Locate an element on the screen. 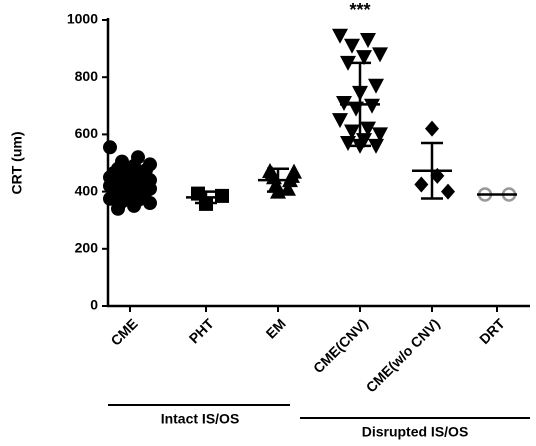 This screenshot has height=446, width=536. annotation: *** is located at coordinates (359, 10).